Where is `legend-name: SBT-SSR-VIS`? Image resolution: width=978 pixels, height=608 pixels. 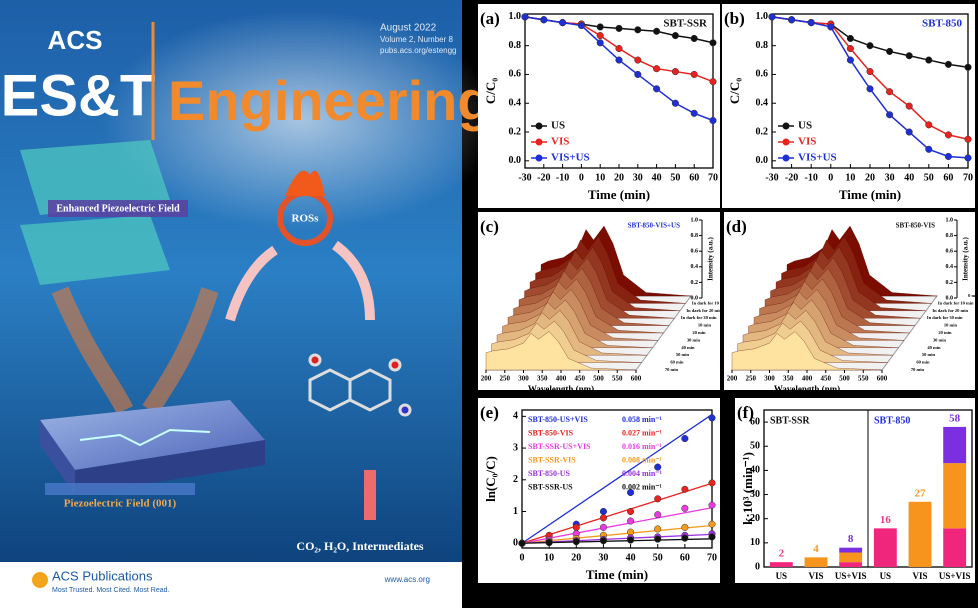
legend-name: SBT-SSR-VIS is located at coordinates (552, 459).